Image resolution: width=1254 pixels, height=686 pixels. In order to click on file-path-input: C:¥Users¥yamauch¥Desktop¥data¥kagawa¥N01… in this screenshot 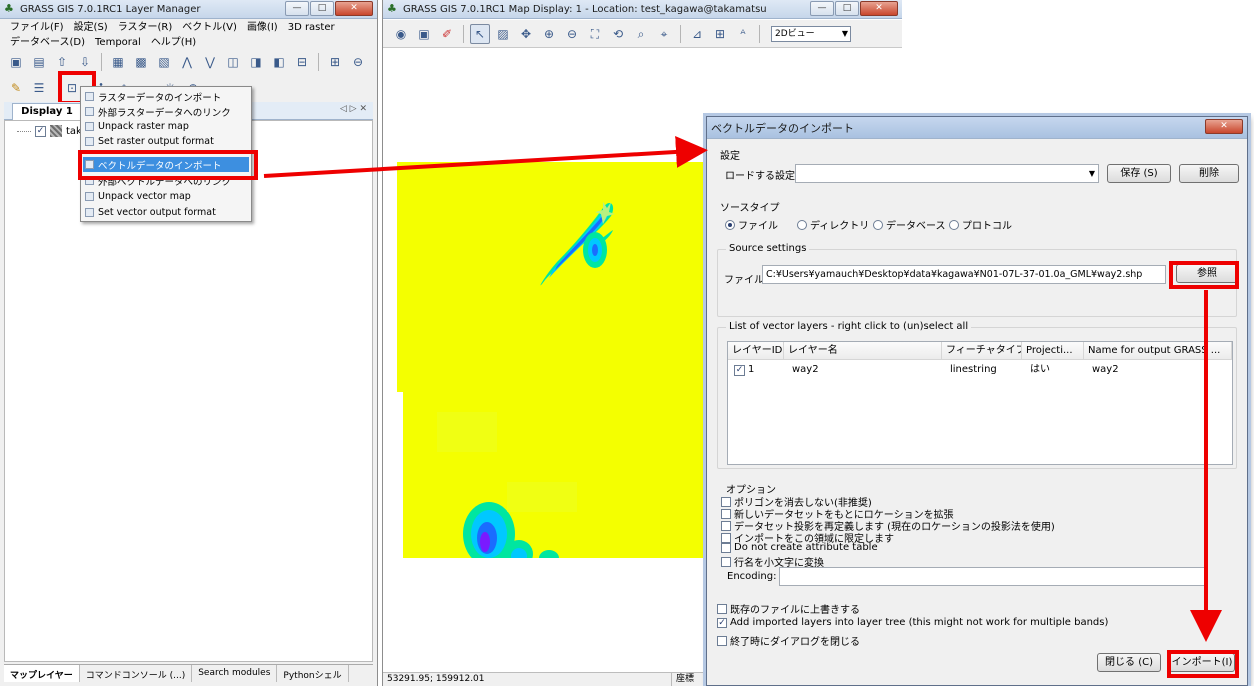, I will do `click(964, 274)`.